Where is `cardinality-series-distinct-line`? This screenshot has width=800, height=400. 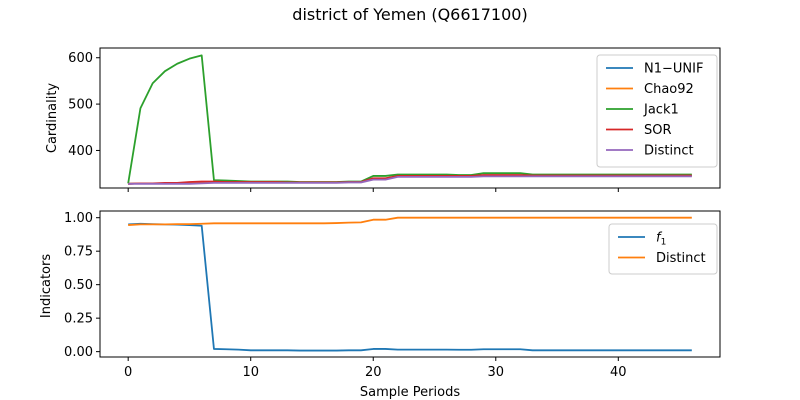 cardinality-series-distinct-line is located at coordinates (410, 180).